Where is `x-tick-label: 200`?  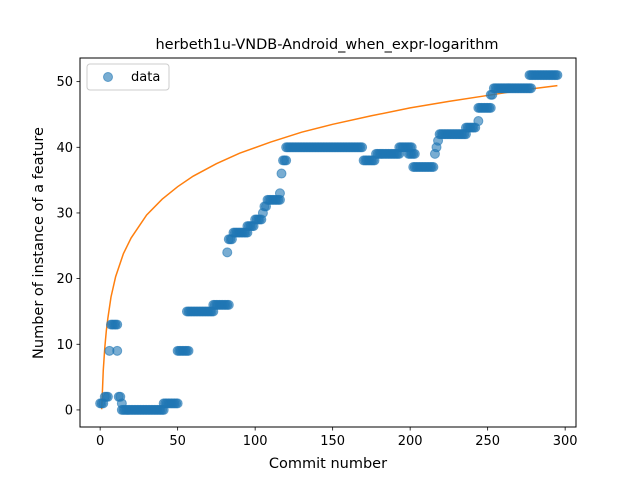 x-tick-label: 200 is located at coordinates (410, 441).